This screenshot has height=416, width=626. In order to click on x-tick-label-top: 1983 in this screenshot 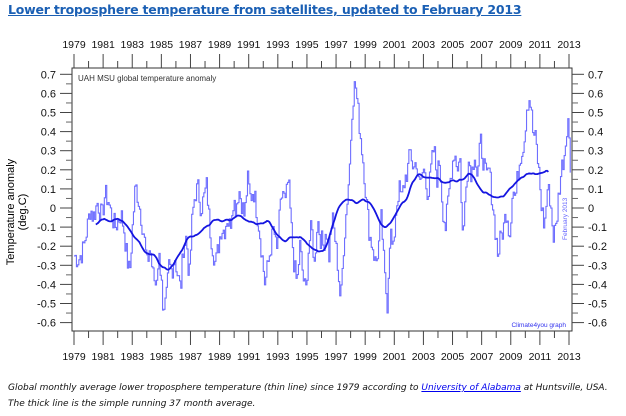, I will do `click(133, 45)`.